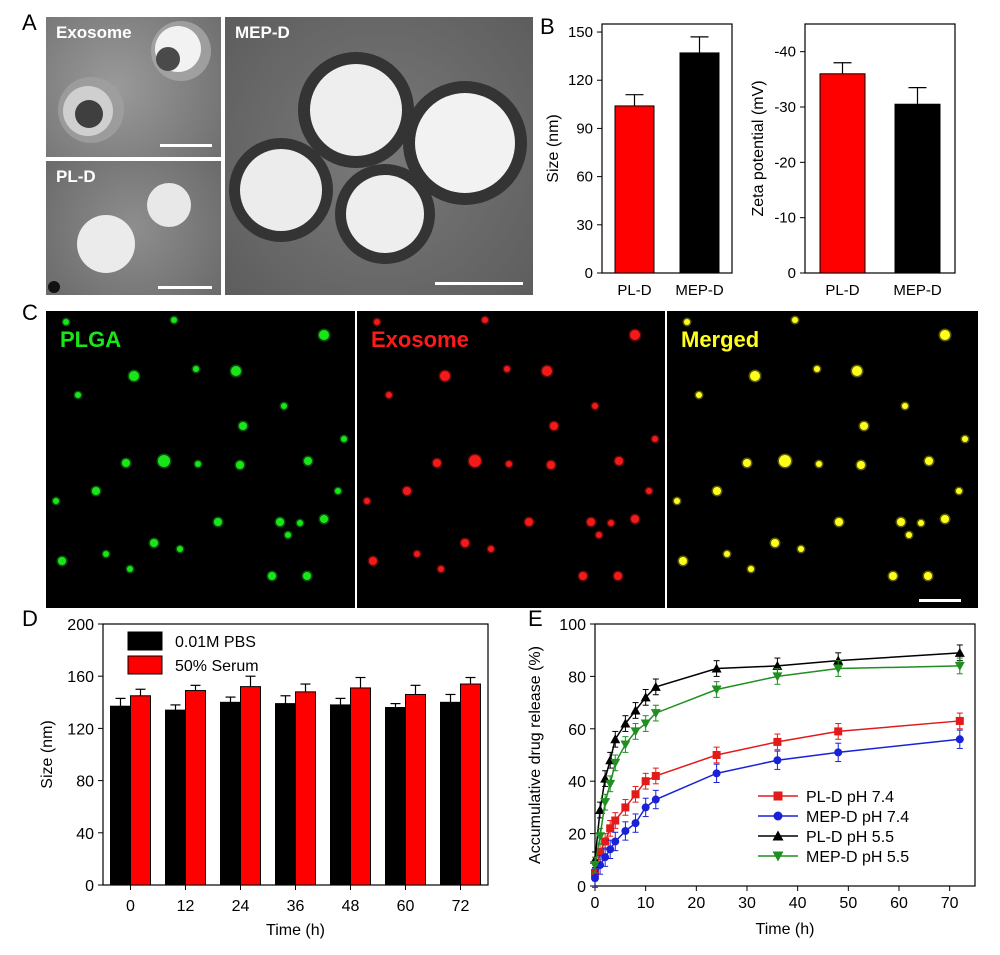 This screenshot has width=1000, height=955. Describe the element at coordinates (821, 448) in the screenshot. I see `merged-dots` at that location.